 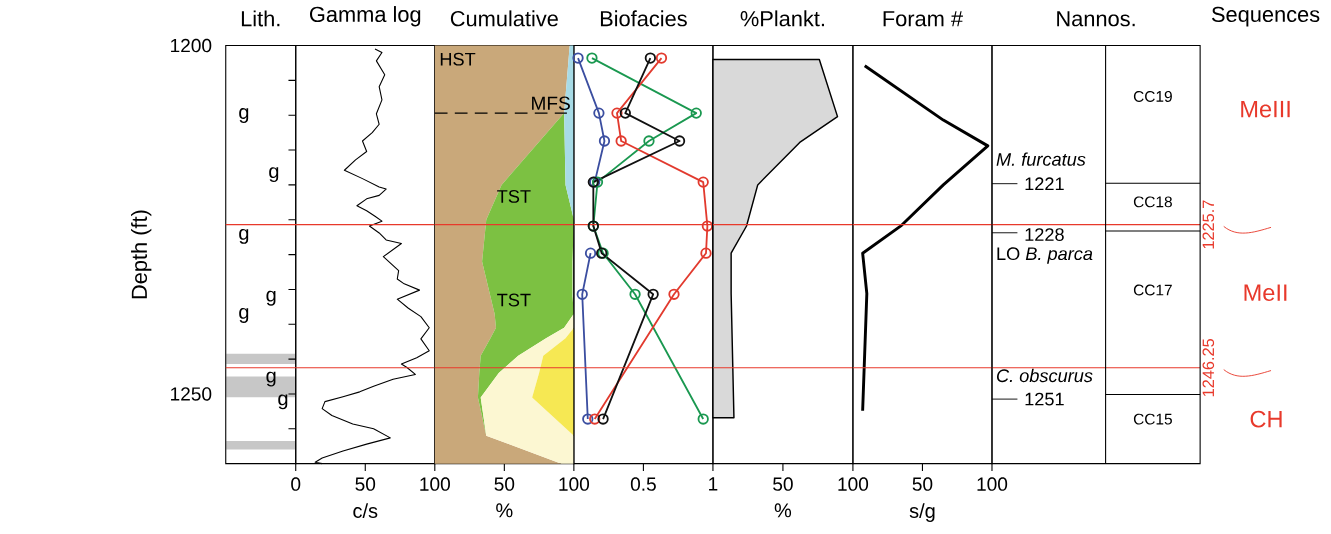 I want to click on ref-line-label: 1225.7, so click(x=1208, y=224).